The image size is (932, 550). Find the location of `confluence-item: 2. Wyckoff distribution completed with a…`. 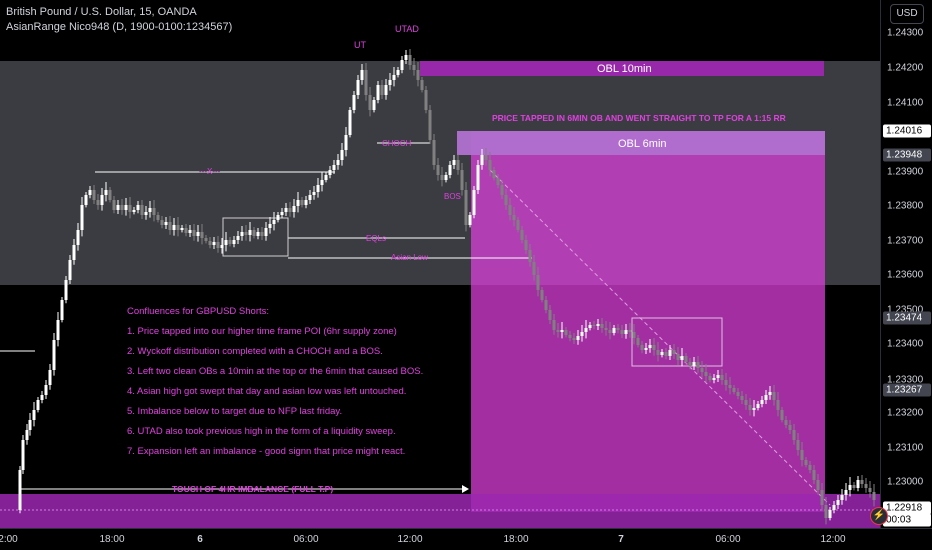

confluence-item: 2. Wyckoff distribution completed with a… is located at coordinates (255, 351).